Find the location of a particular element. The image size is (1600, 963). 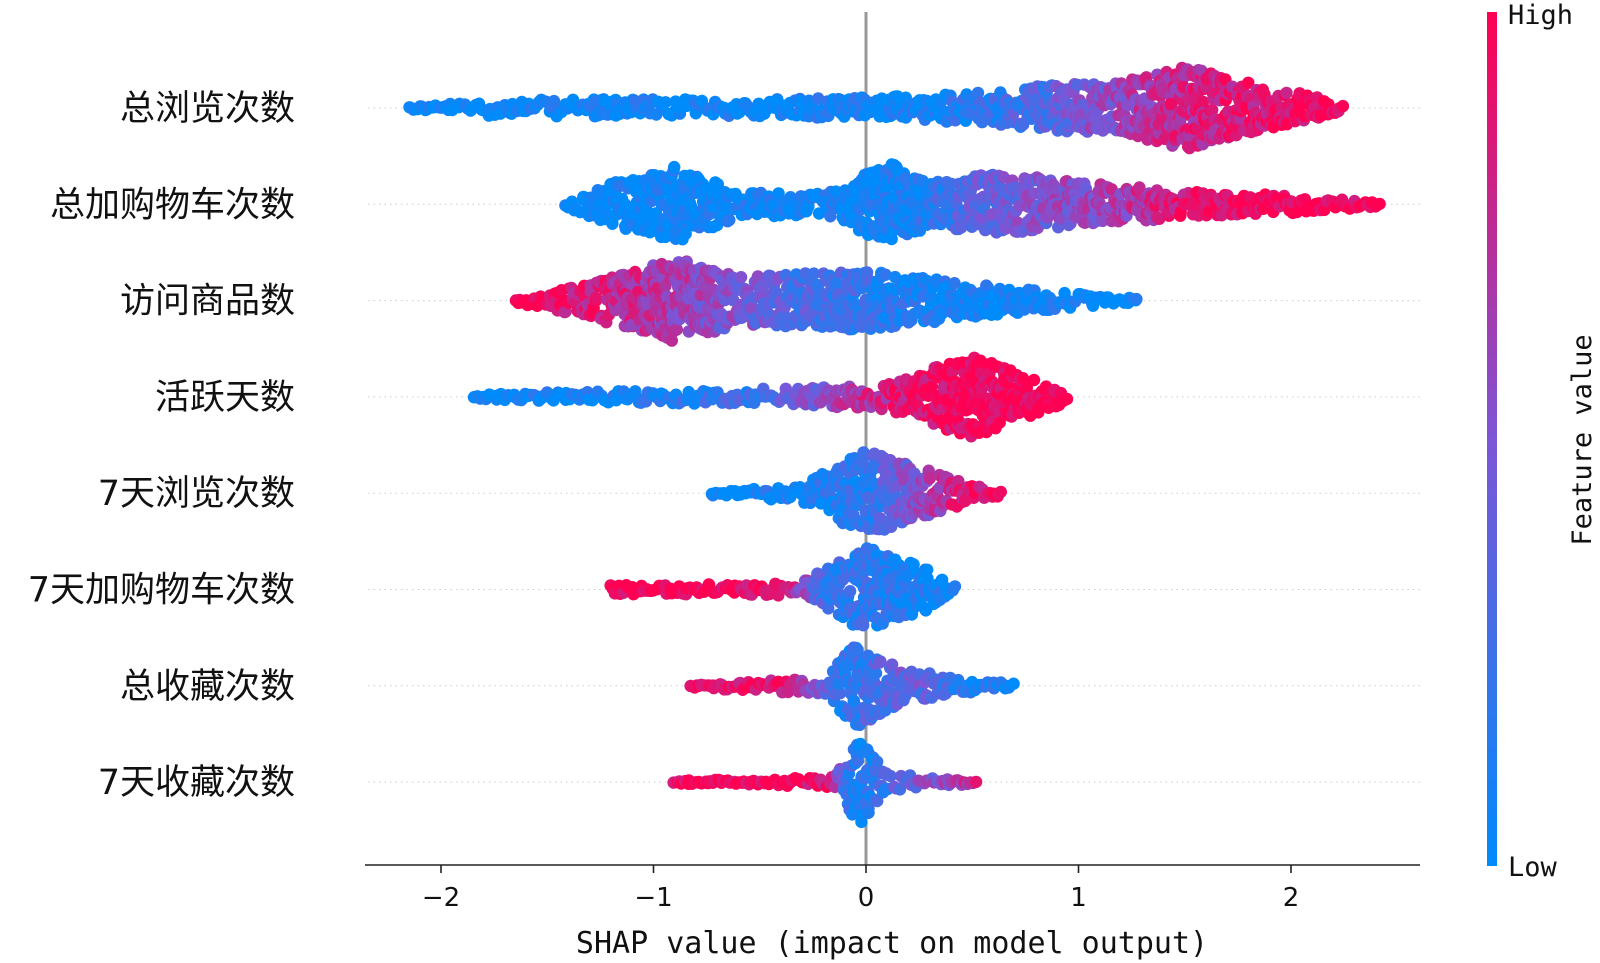

feature-label: 总加购物车次数 is located at coordinates (172, 205).